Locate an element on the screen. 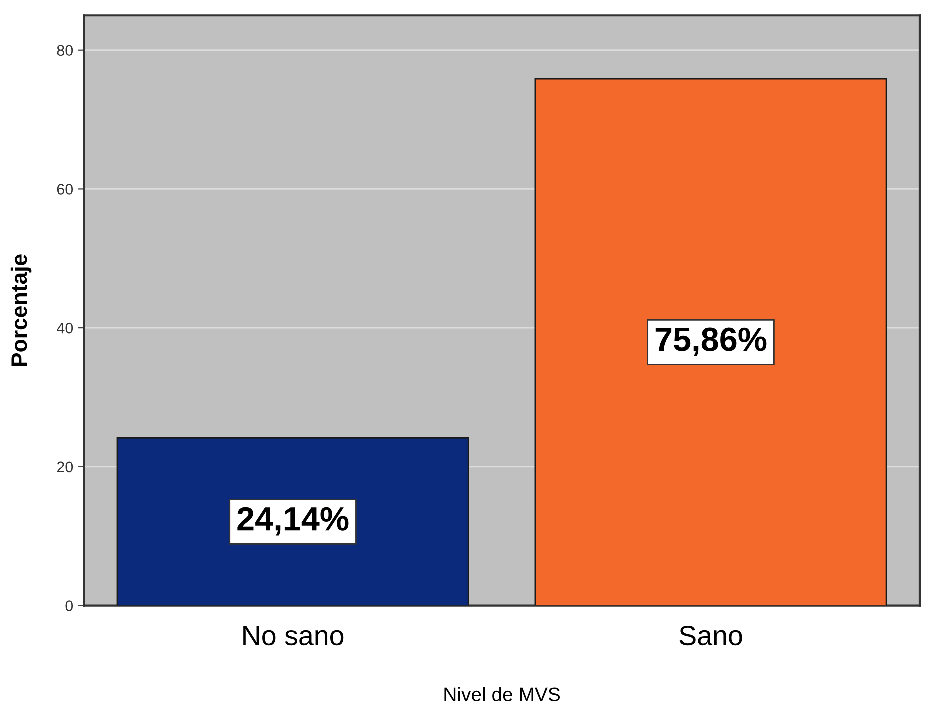 This screenshot has height=711, width=934. y-tick-label: 20 is located at coordinates (65, 467).